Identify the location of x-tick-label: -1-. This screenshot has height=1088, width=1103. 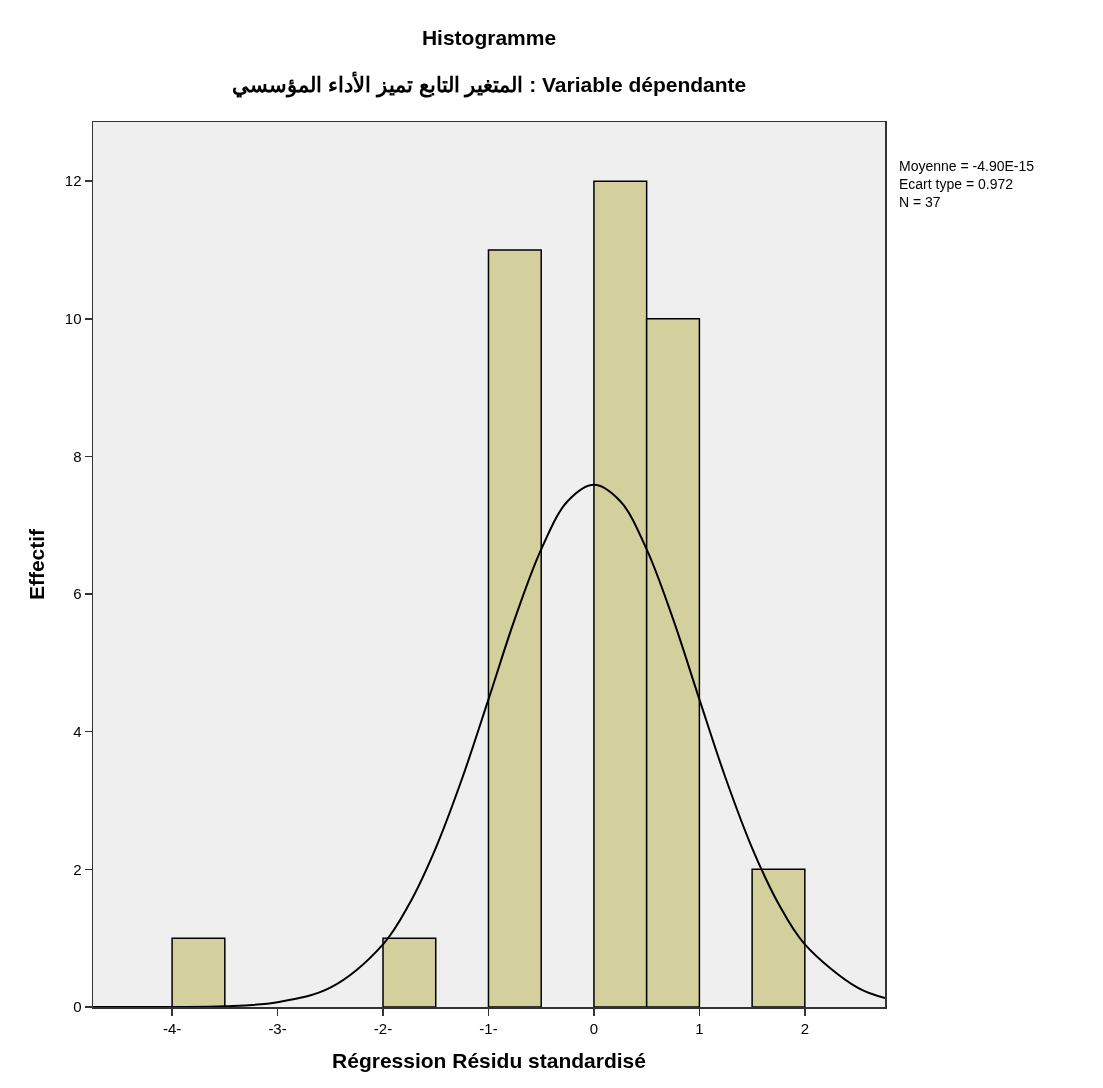
(488, 1028).